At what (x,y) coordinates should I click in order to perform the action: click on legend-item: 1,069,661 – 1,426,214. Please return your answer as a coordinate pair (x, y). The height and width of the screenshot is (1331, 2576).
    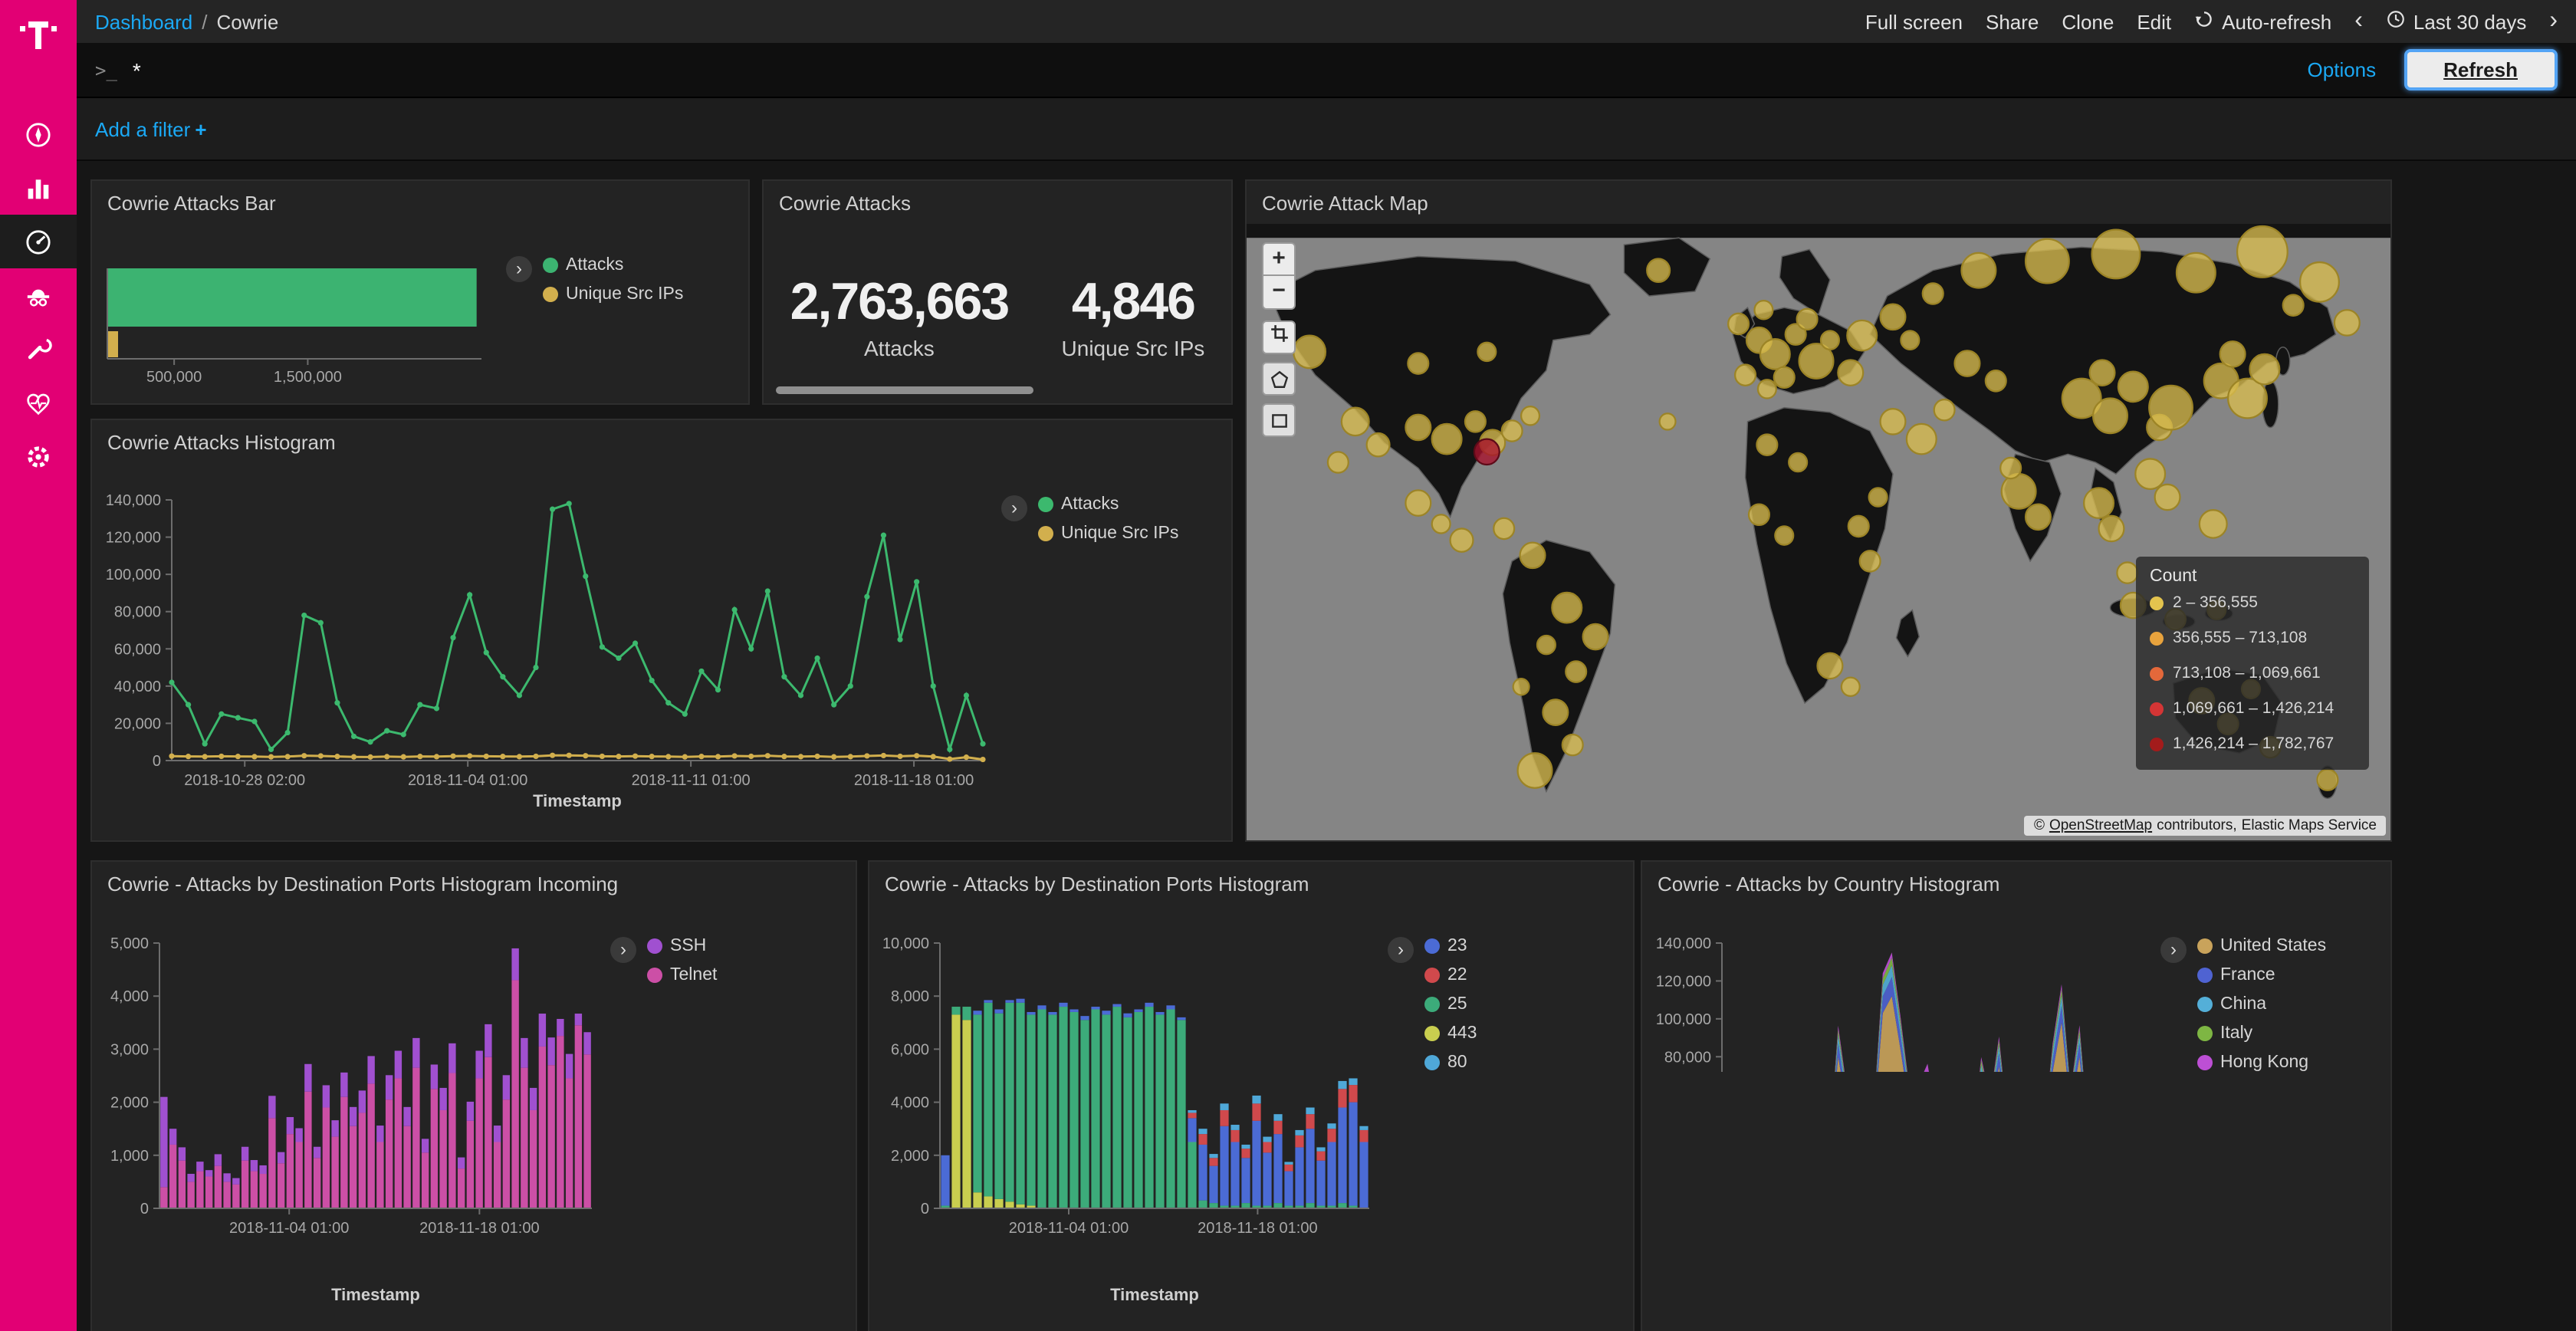
    Looking at the image, I should click on (2252, 708).